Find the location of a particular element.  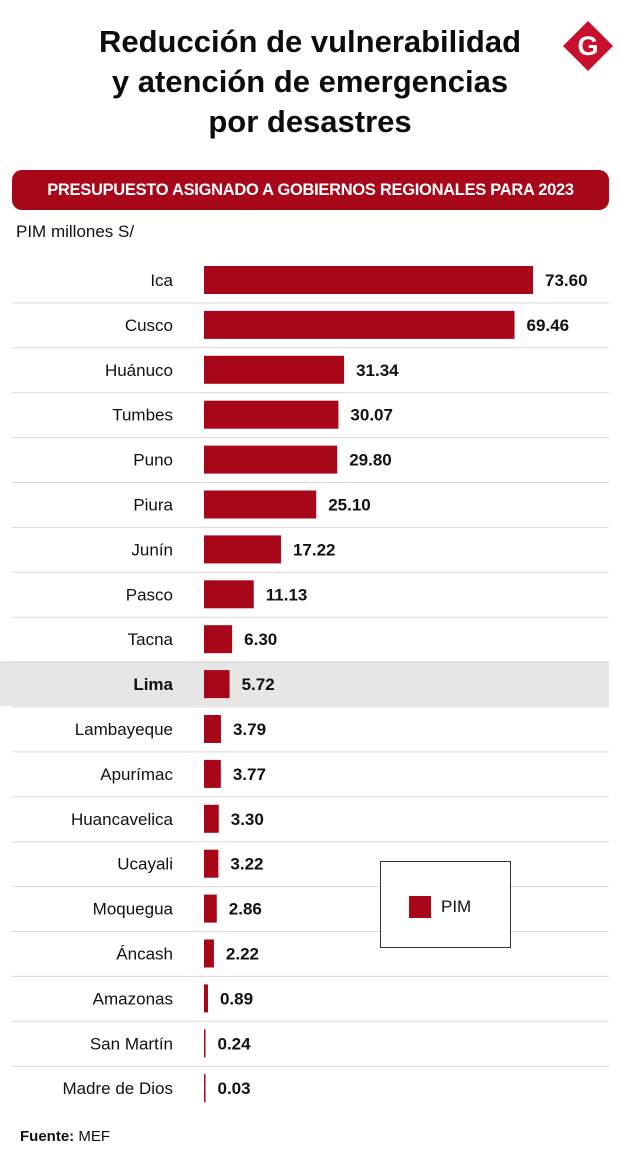

value-label-san-martin: 0.24 is located at coordinates (235, 1043).